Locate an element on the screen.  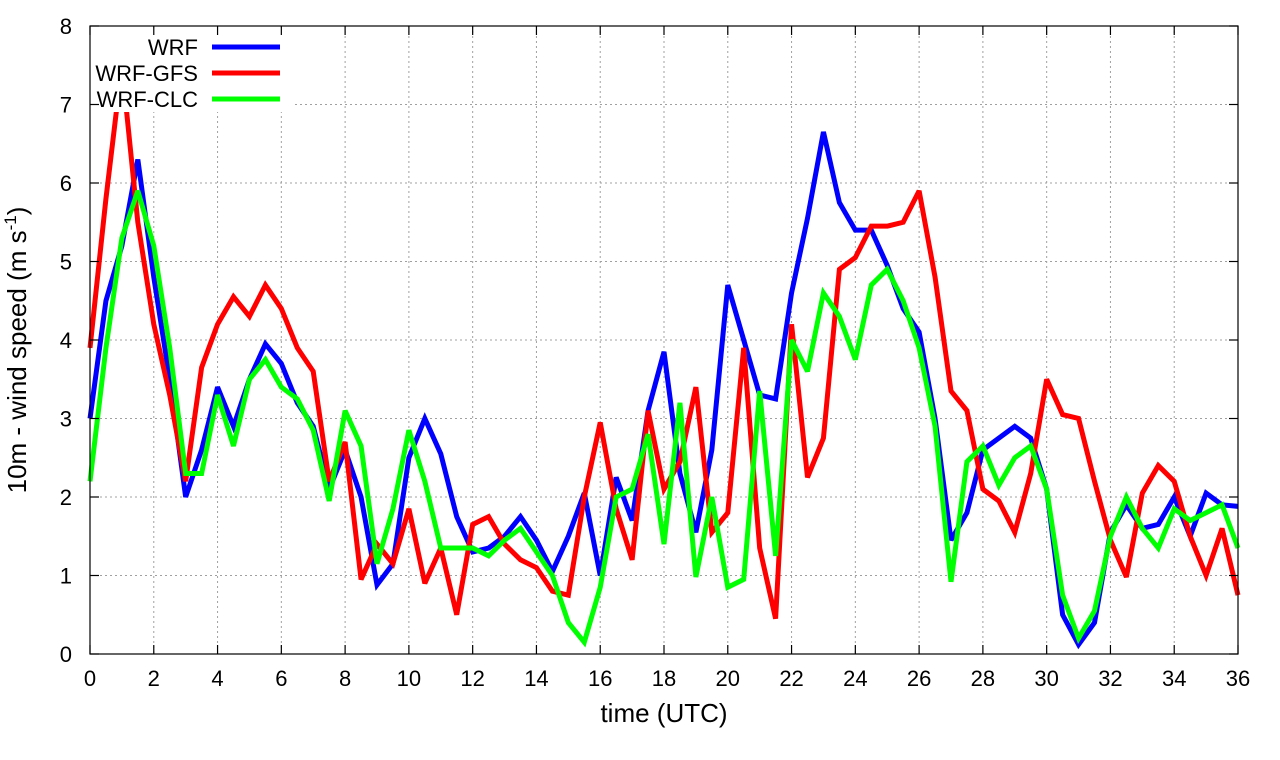
x-tick-label: 10 is located at coordinates (409, 678).